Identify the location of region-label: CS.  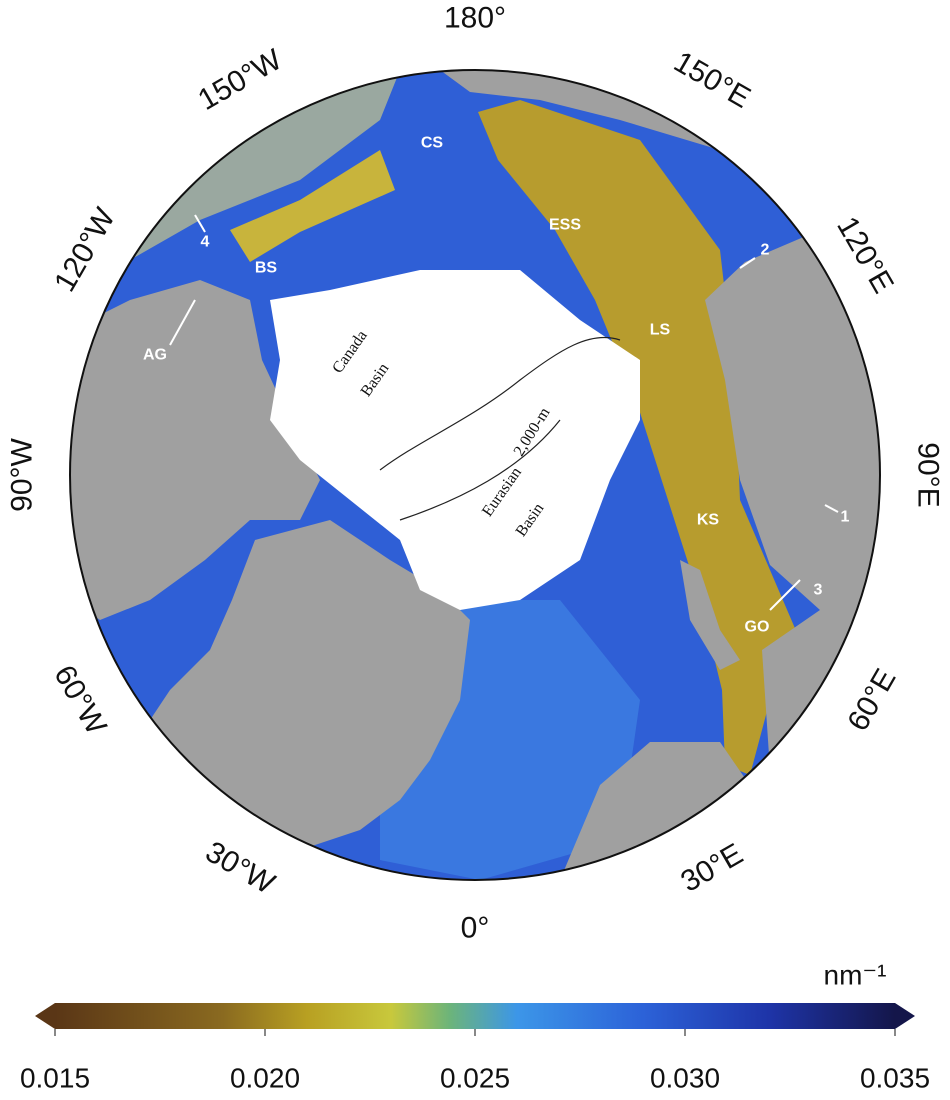
(432, 143).